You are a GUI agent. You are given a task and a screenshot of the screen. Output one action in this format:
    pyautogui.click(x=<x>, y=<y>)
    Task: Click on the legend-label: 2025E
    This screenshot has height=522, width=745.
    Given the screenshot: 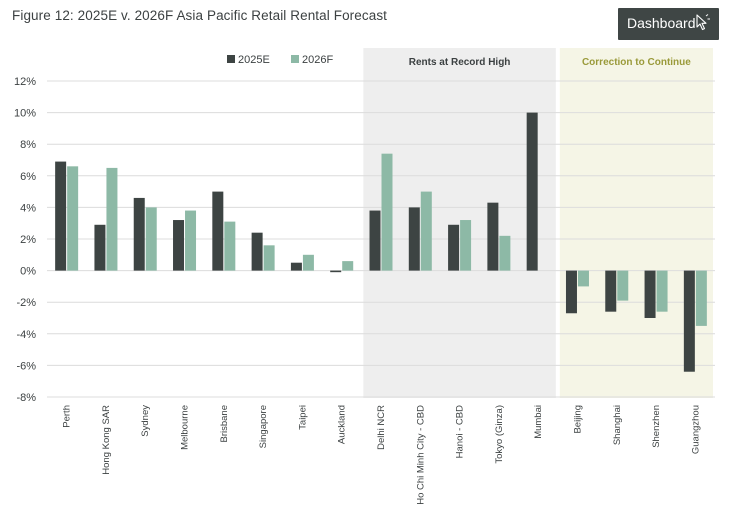 What is the action you would take?
    pyautogui.click(x=254, y=60)
    